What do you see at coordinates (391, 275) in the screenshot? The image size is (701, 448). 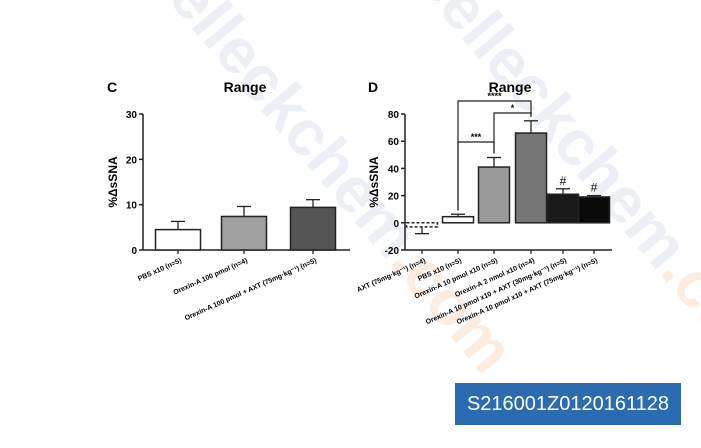 I see `x-tick-label: AXT (75mg·kg⁻¹) (n=4)` at bounding box center [391, 275].